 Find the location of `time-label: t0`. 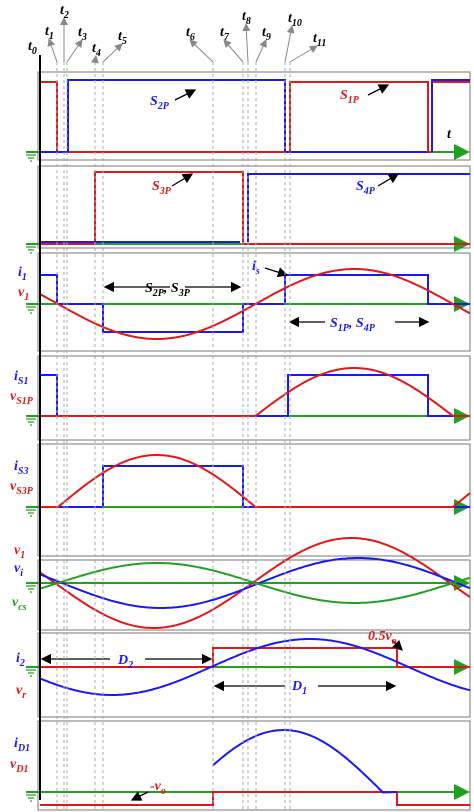

time-label: t0 is located at coordinates (32, 48).